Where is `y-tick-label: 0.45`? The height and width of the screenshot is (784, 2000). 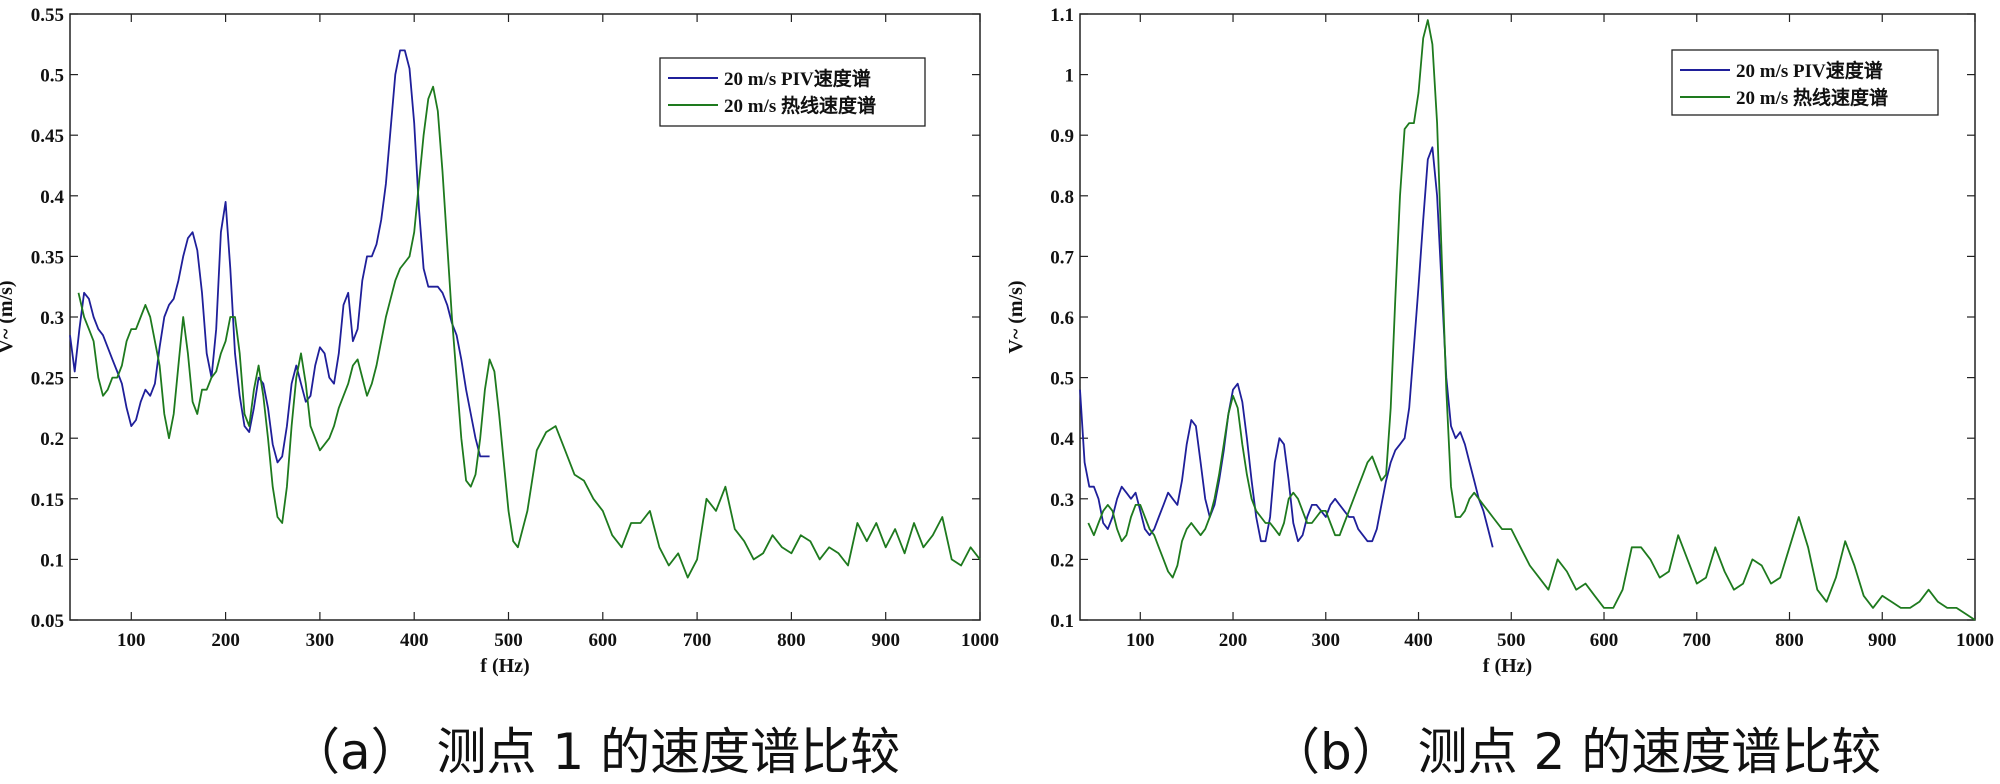 y-tick-label: 0.45 is located at coordinates (47, 136).